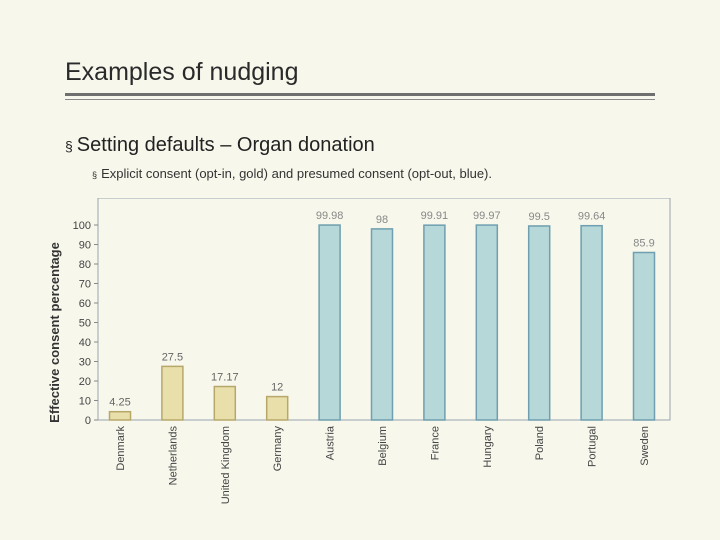 The height and width of the screenshot is (540, 720). What do you see at coordinates (592, 217) in the screenshot?
I see `data-label: 99.64` at bounding box center [592, 217].